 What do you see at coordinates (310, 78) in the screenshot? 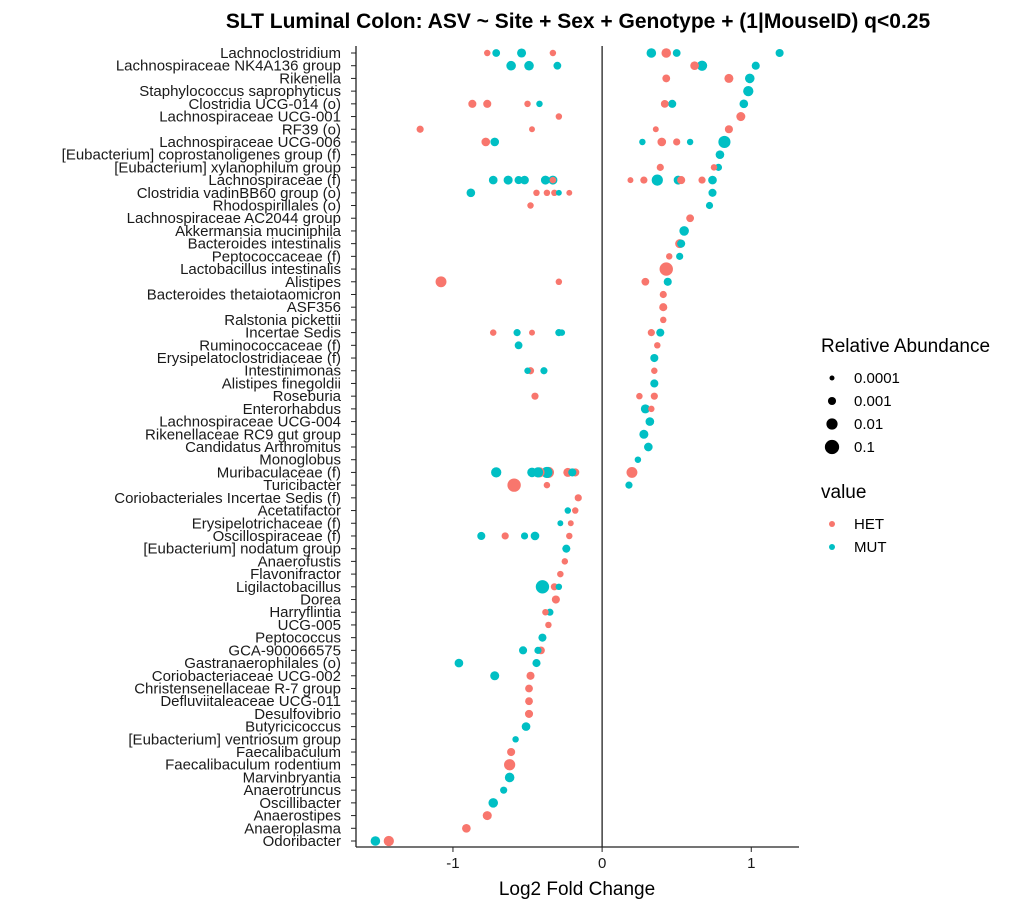
I see `y-tick-label: Rikenella` at bounding box center [310, 78].